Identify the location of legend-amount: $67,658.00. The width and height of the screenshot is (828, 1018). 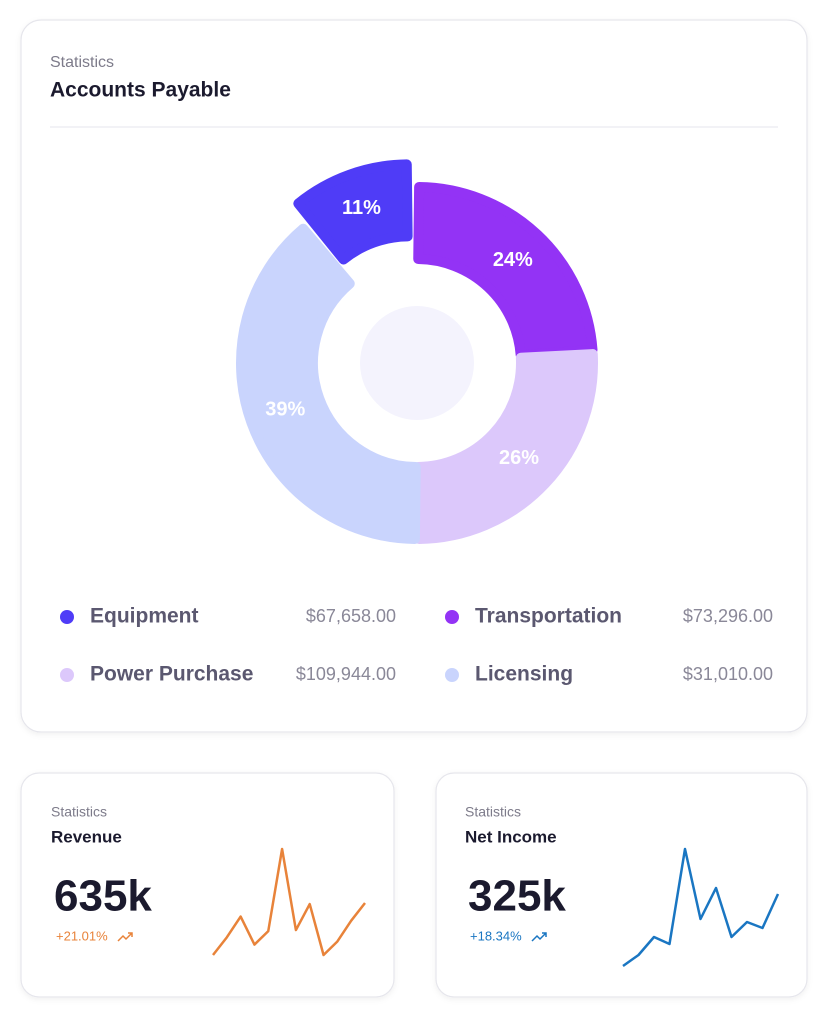
(351, 616).